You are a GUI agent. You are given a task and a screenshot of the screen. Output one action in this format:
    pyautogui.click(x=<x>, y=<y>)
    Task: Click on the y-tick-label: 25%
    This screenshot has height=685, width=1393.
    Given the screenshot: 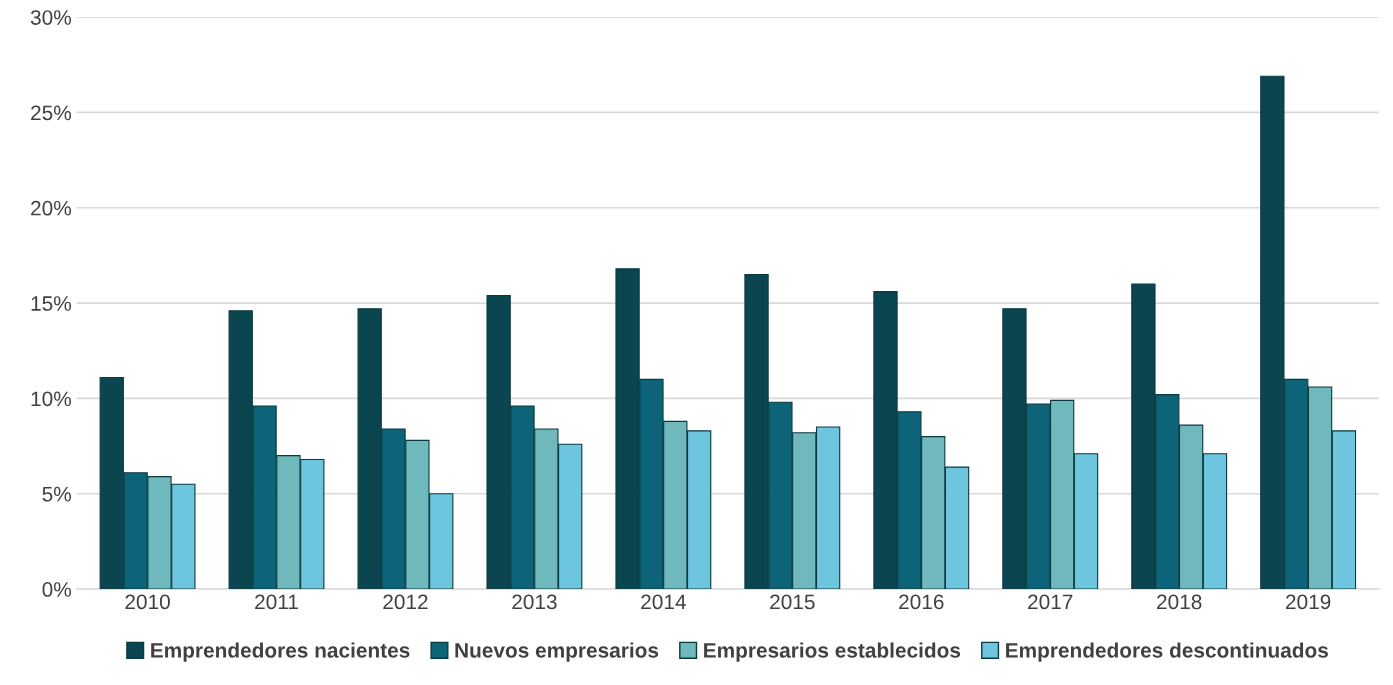 What is the action you would take?
    pyautogui.click(x=51, y=113)
    